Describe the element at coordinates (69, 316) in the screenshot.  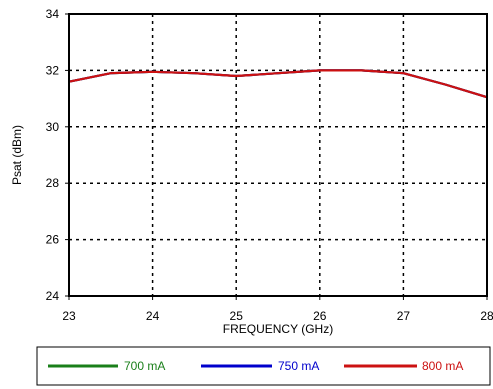
I see `x-tick-label: 23` at that location.